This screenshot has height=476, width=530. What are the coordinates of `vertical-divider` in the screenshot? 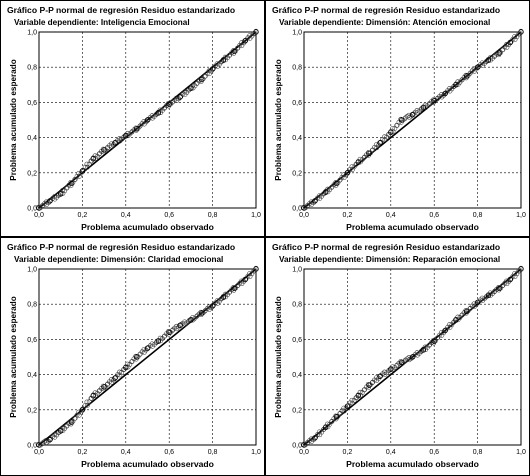 It's located at (265, 238).